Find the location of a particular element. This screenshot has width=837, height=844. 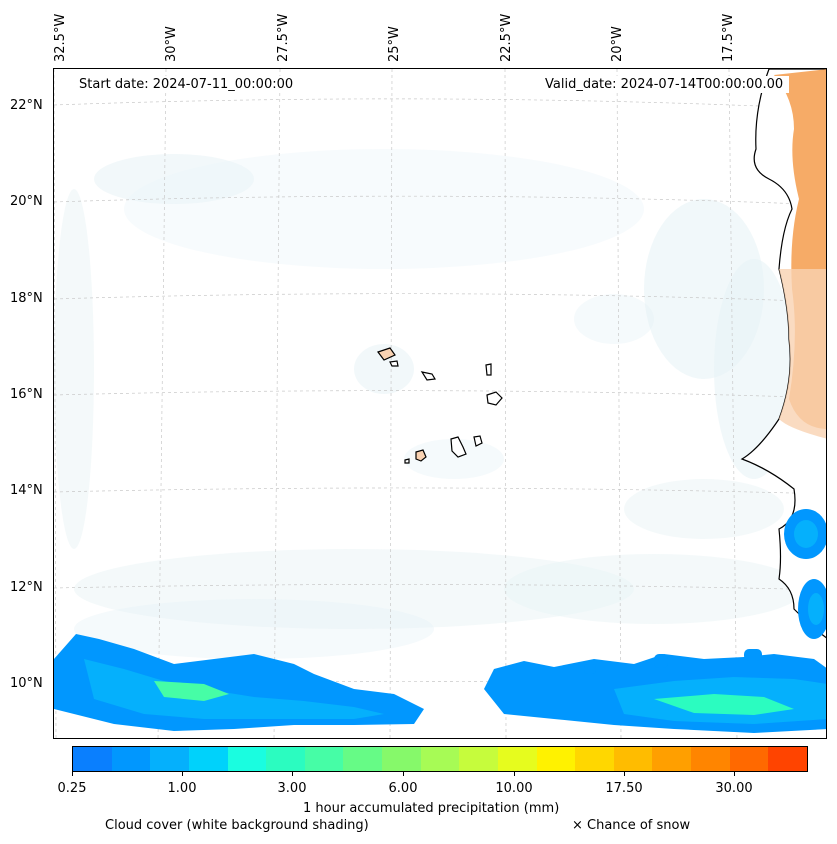

lat-label-20n: 20°N is located at coordinates (26, 201).